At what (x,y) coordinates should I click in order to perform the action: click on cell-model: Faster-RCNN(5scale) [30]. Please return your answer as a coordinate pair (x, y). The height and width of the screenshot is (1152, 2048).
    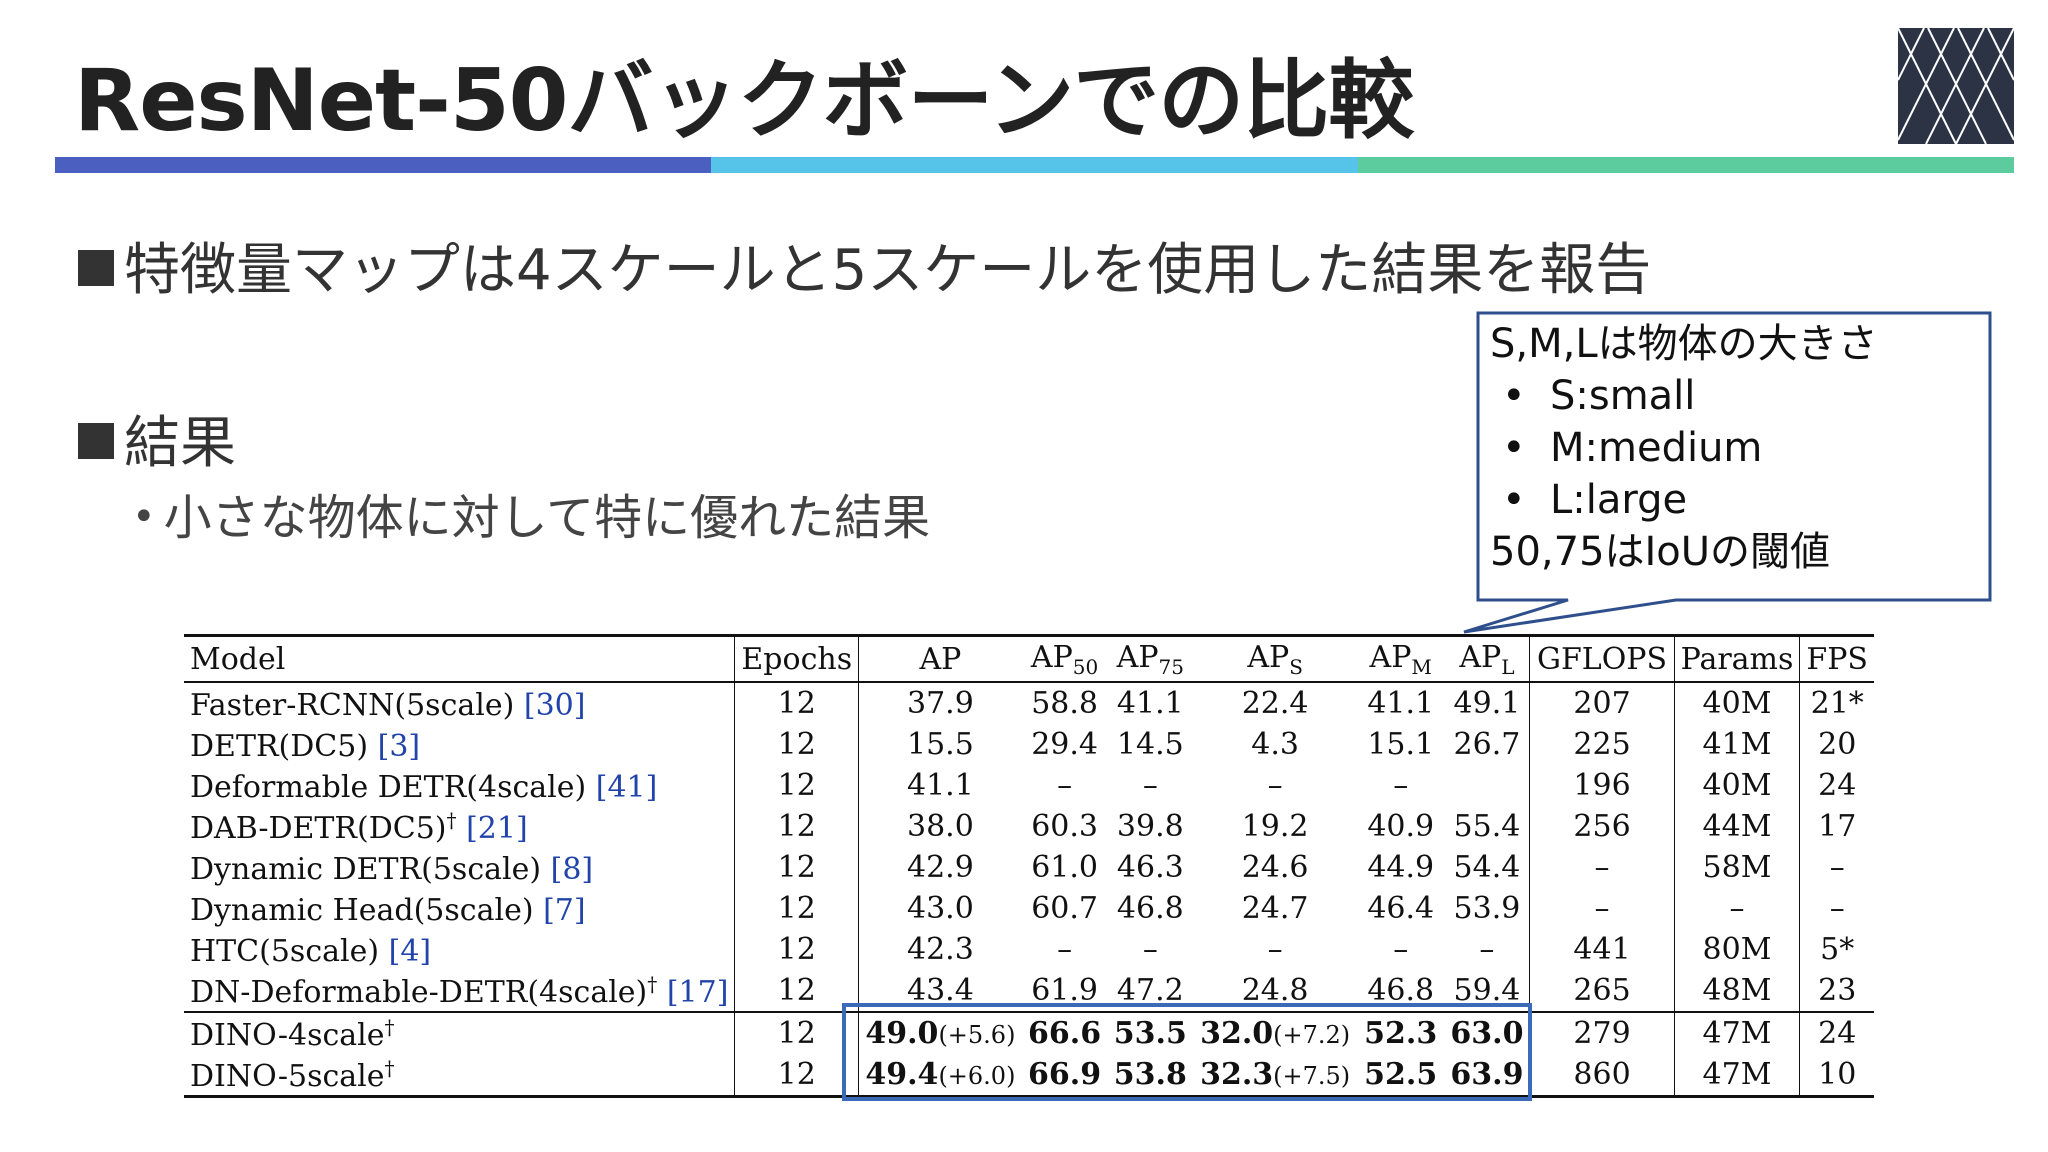
    Looking at the image, I should click on (460, 703).